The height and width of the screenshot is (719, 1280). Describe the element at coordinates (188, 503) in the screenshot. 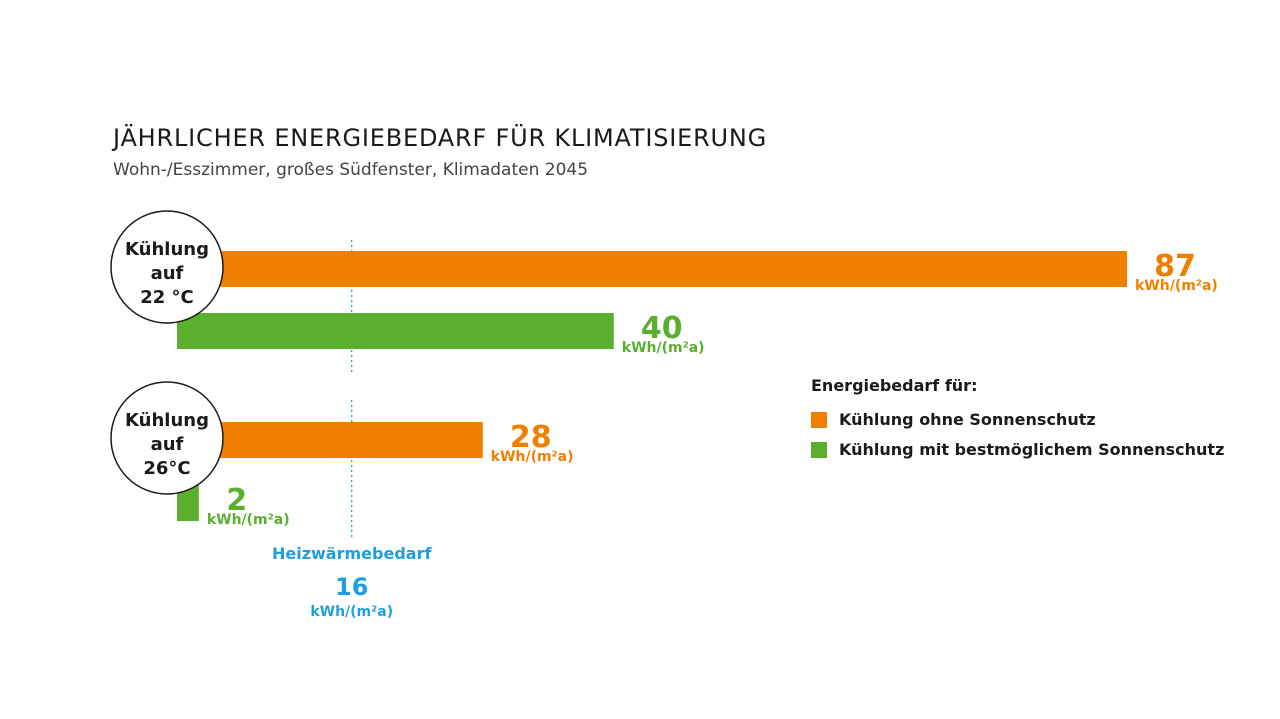

I see `bar-g2-mit` at that location.